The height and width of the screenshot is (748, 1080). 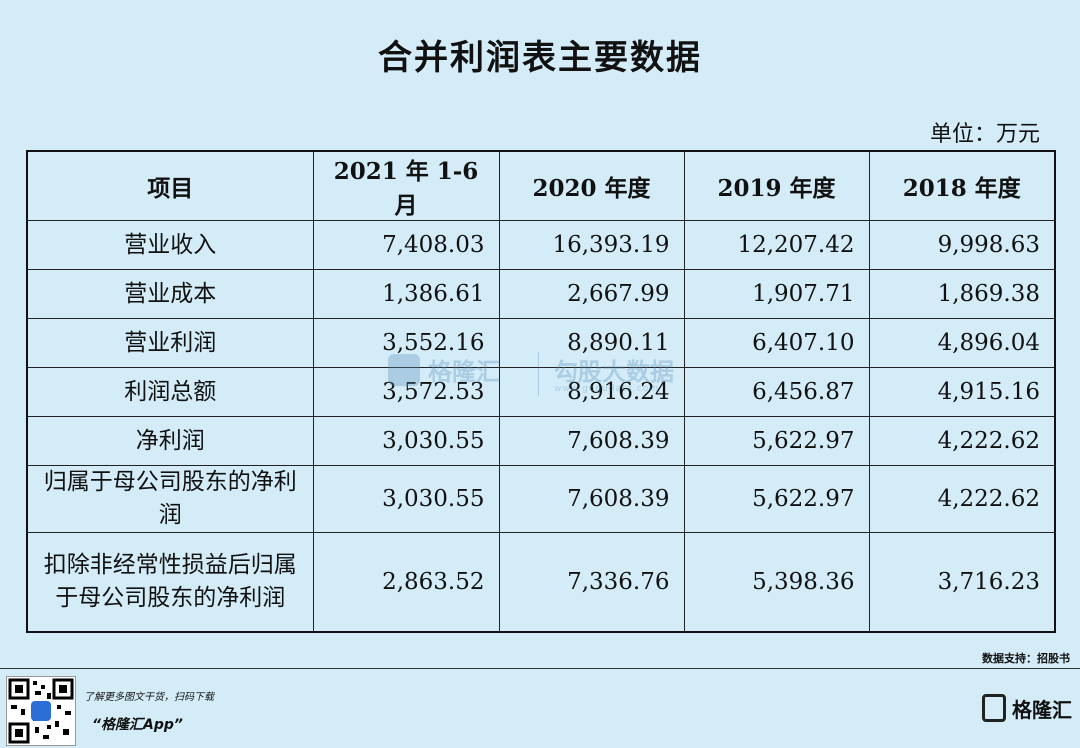 What do you see at coordinates (962, 245) in the screenshot?
I see `table-cell: 9,998.63` at bounding box center [962, 245].